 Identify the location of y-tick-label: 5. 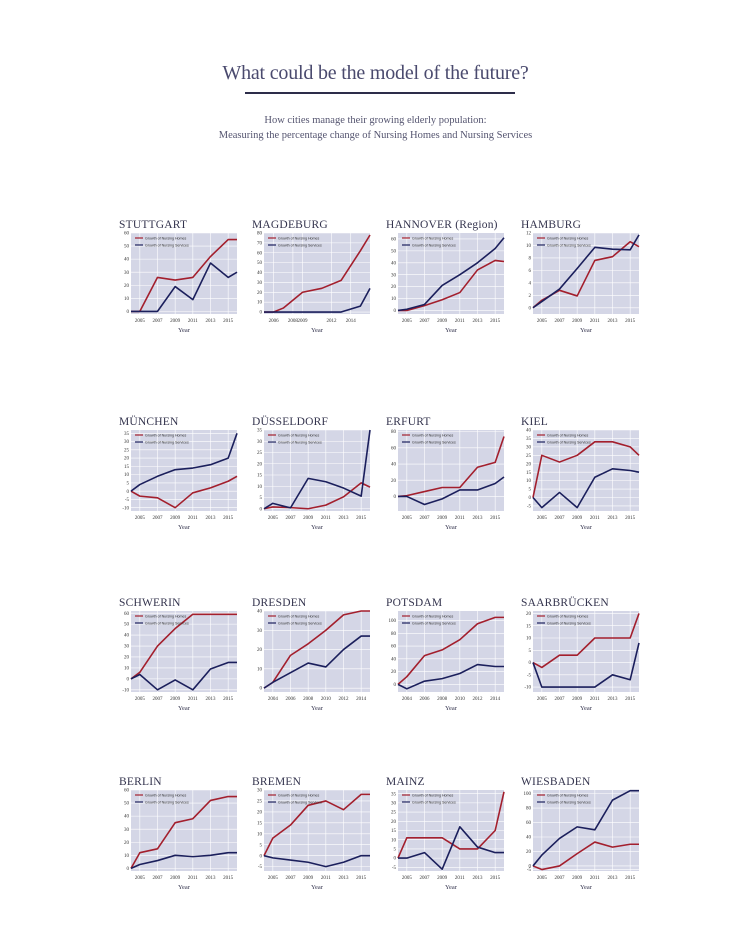
(128, 483).